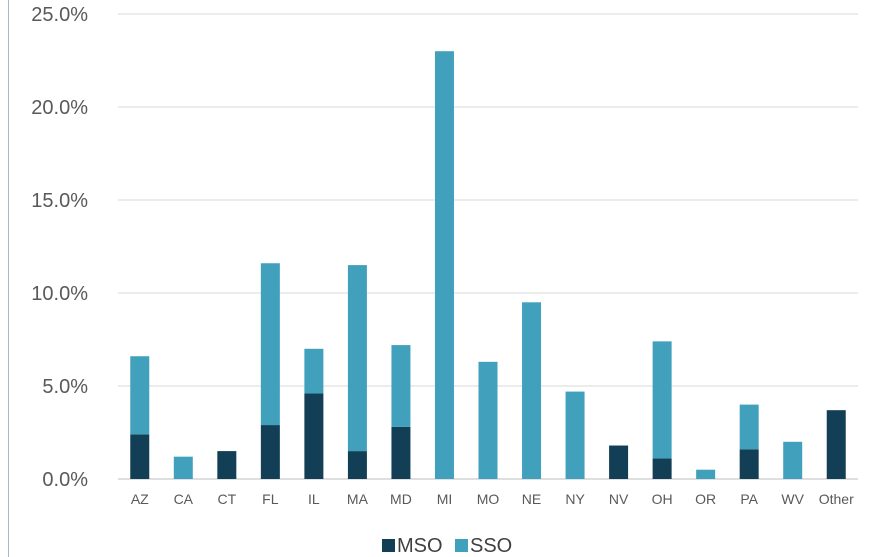 Image resolution: width=886 pixels, height=557 pixels. What do you see at coordinates (59, 247) in the screenshot?
I see `y-axis-labels: 0.0% 5.0% 10.0% 15.0% 20.0% 25.0%` at bounding box center [59, 247].